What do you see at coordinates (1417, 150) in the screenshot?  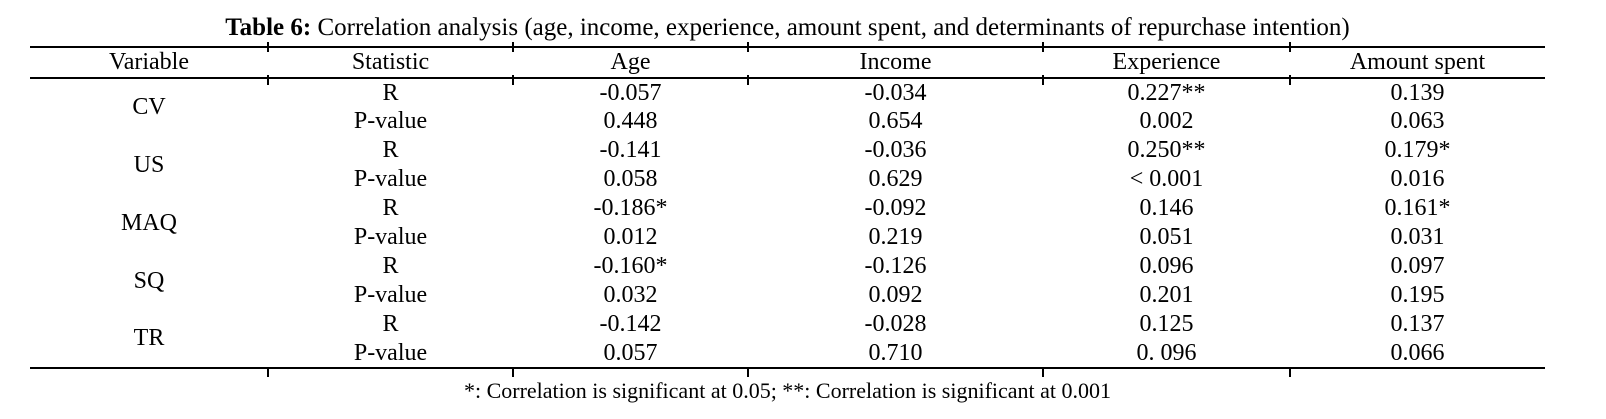 I see `cell-us-r-amount: 0.179*` at bounding box center [1417, 150].